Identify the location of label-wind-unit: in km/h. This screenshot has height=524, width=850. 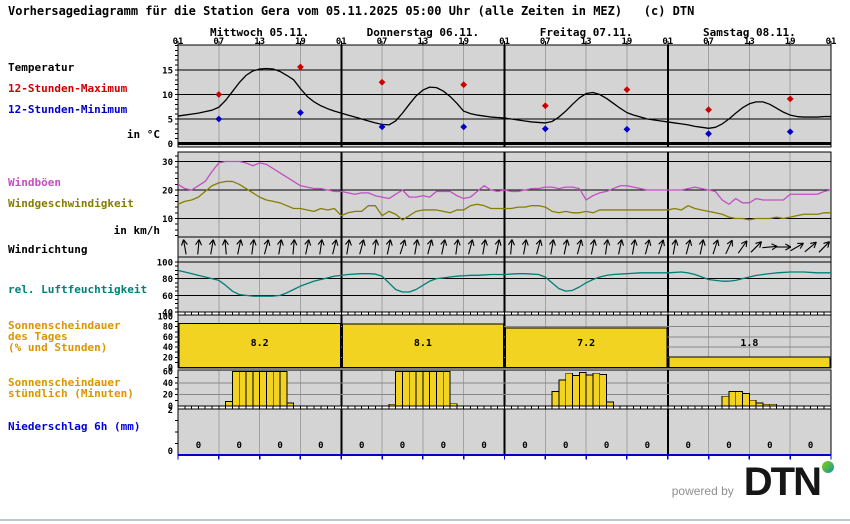
(136, 230).